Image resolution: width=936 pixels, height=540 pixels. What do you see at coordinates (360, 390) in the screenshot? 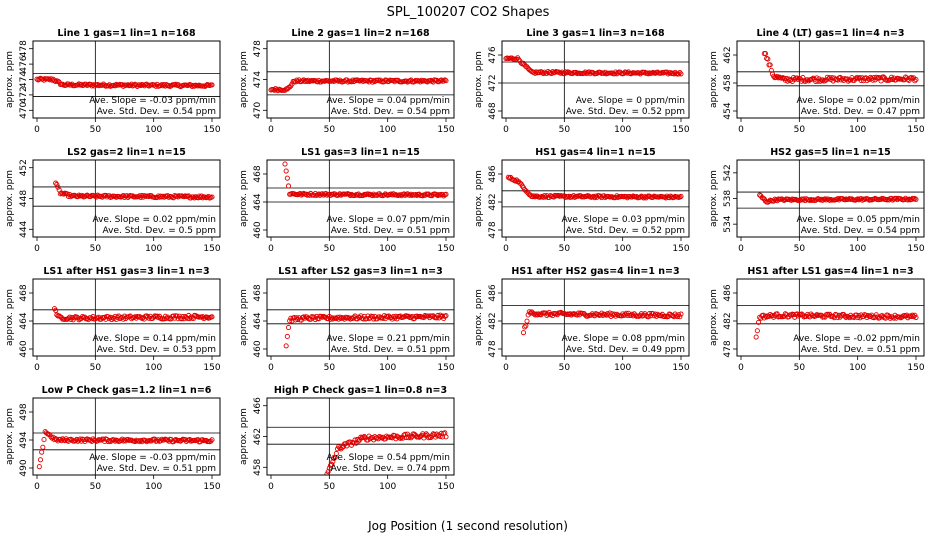
I see `panel-title: High P Check gas=1 lin=0.8 n=3` at bounding box center [360, 390].